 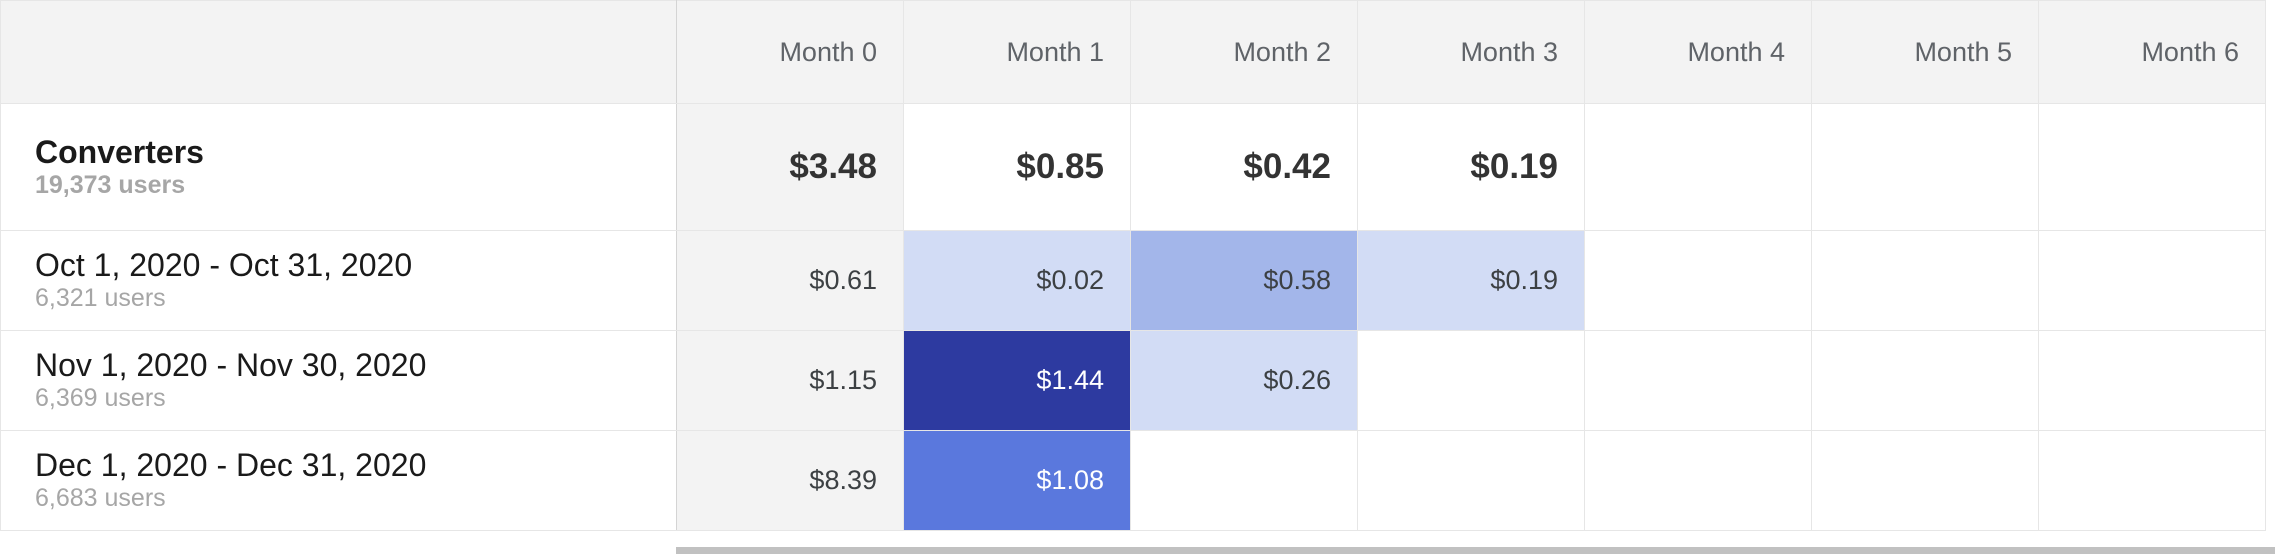 I want to click on segment-user-count: 19,373 users, so click(x=110, y=184).